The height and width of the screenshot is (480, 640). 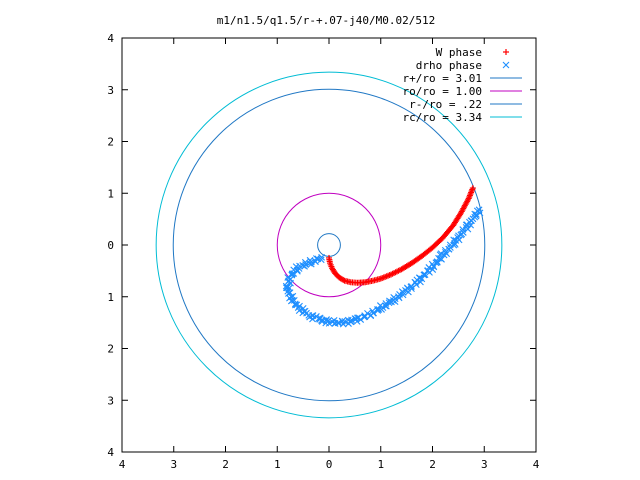 What do you see at coordinates (459, 52) in the screenshot?
I see `legend-label: W phase` at bounding box center [459, 52].